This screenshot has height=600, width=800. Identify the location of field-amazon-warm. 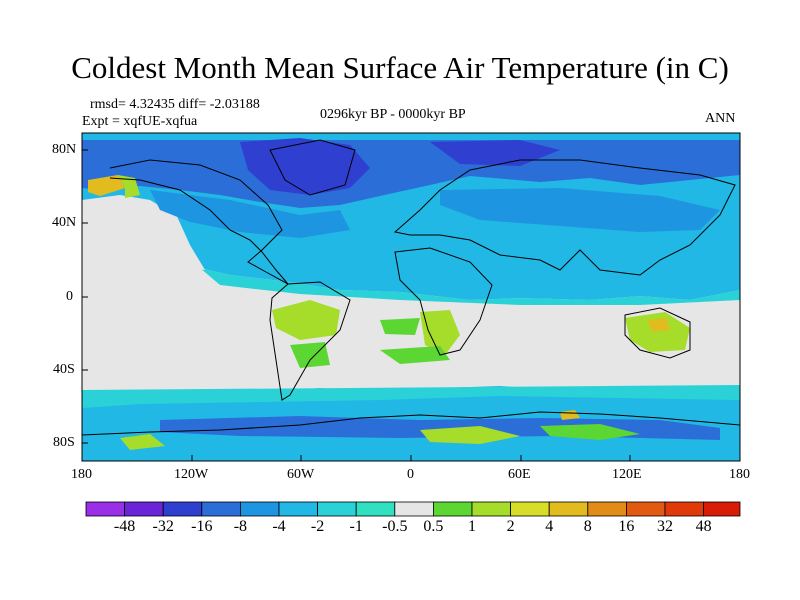
(306, 320).